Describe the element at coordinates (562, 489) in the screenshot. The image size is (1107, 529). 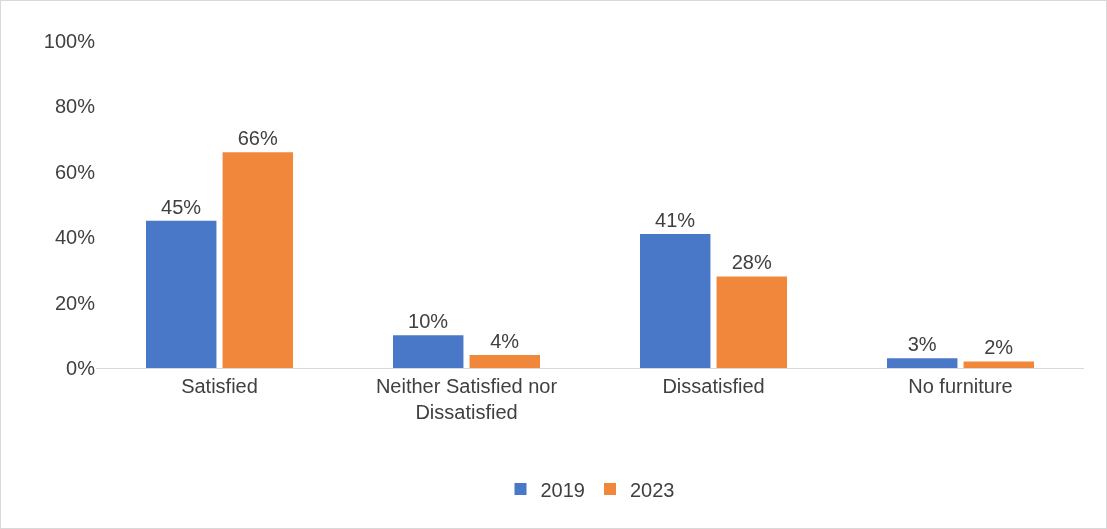
I see `legend-label: 2019` at that location.